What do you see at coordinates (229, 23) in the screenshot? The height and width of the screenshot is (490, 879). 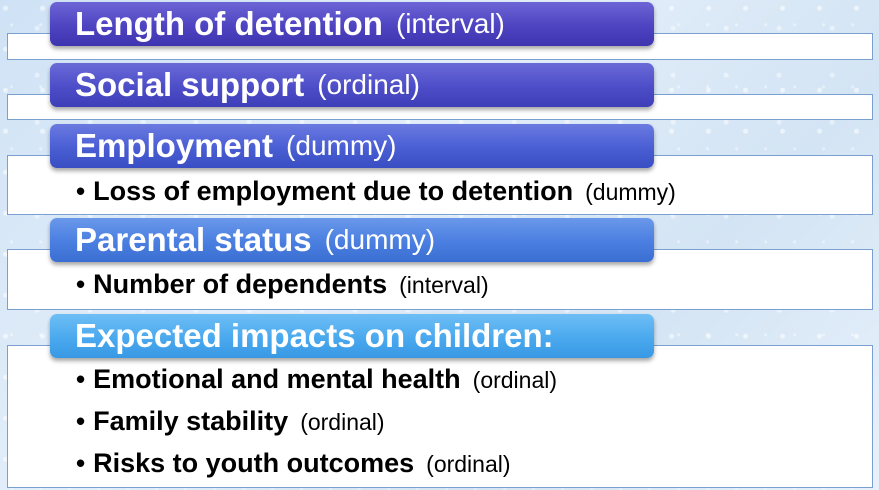 I see `heading-title: Length of detention` at bounding box center [229, 23].